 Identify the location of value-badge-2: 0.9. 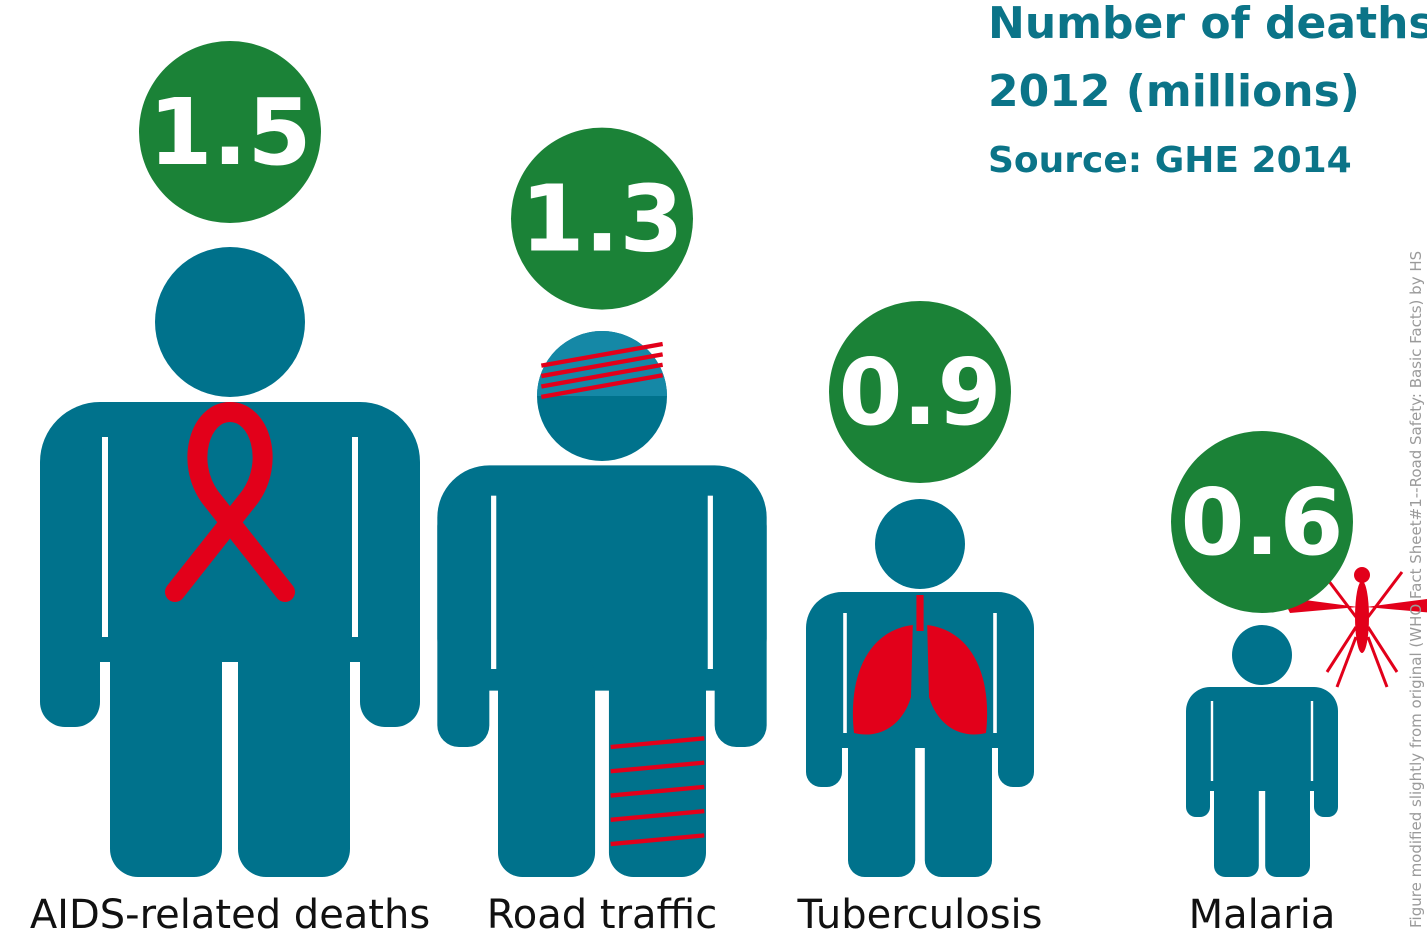
(920, 392).